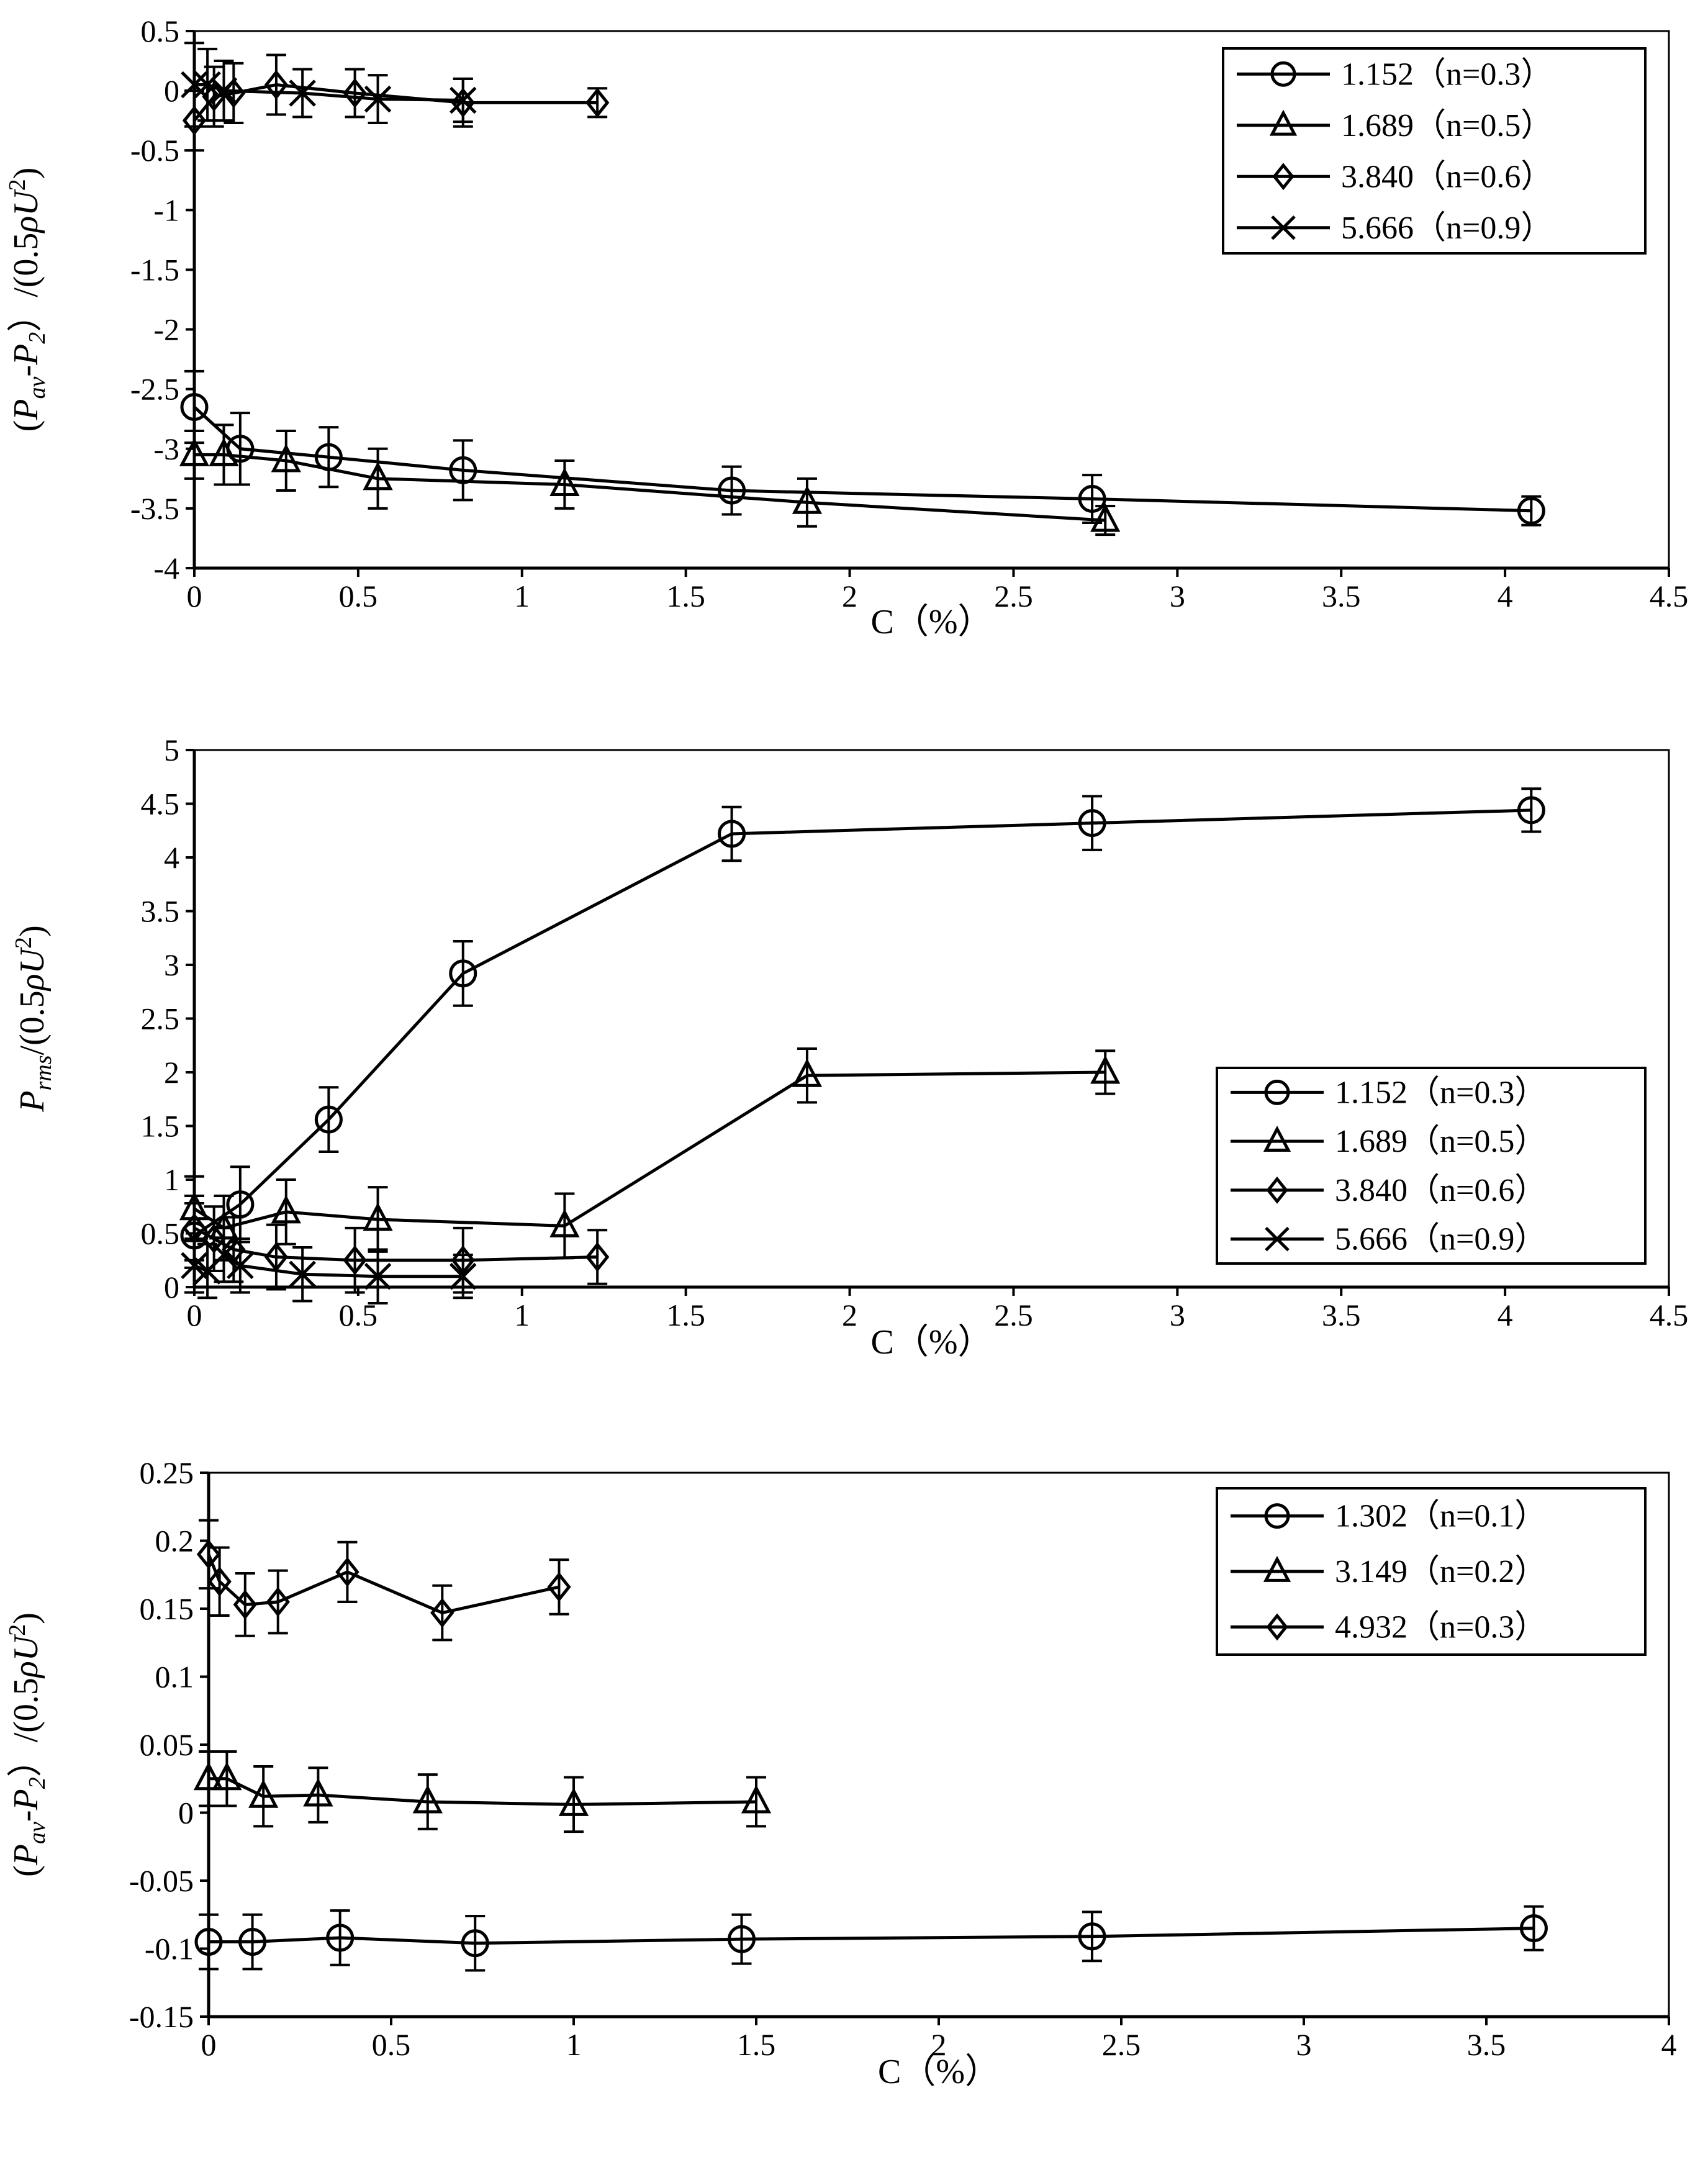 The width and height of the screenshot is (1708, 2170). What do you see at coordinates (1441, 1239) in the screenshot?
I see `legend-label: 5.666（n=0.9）` at bounding box center [1441, 1239].